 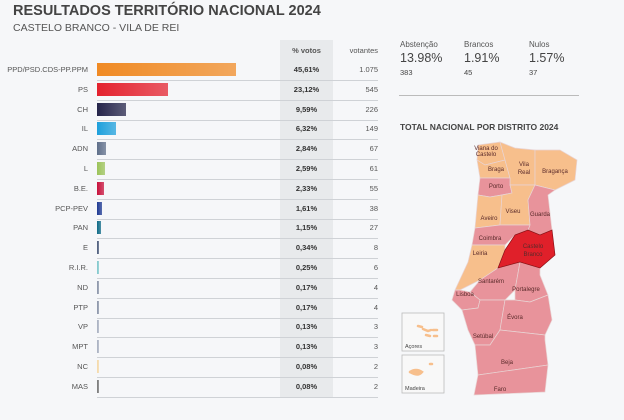 What do you see at coordinates (507, 363) in the screenshot?
I see `district-label: Beja` at bounding box center [507, 363].